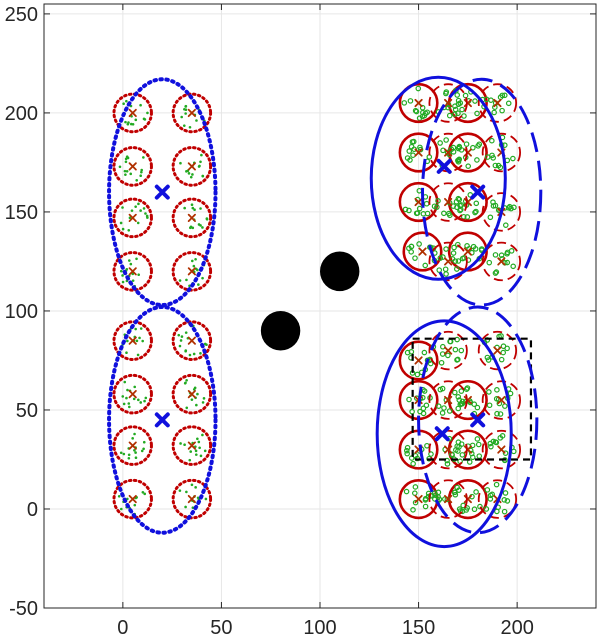 This screenshot has width=598, height=640. I want to click on x-tick-label: 100, so click(319, 628).